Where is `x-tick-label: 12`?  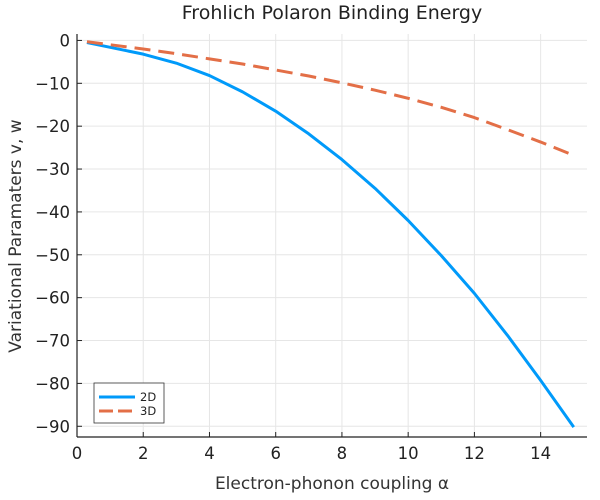 x-tick-label: 12 is located at coordinates (474, 453).